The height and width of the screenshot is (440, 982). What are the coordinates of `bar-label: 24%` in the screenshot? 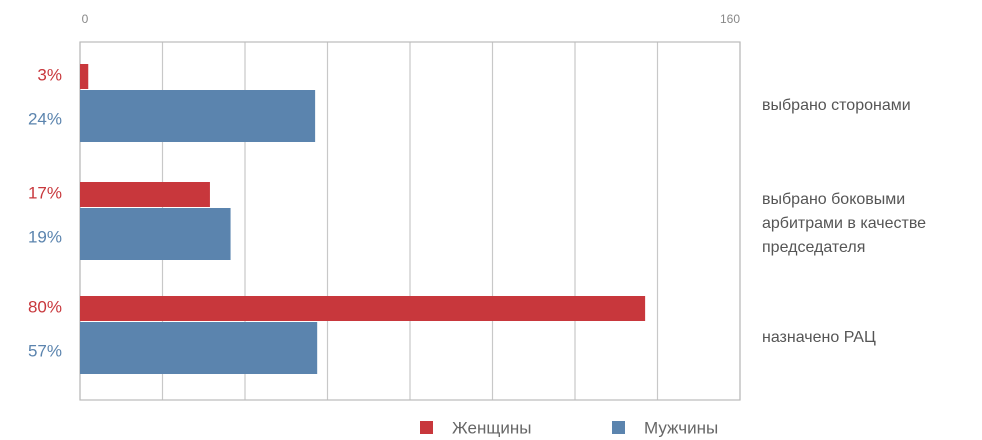 It's located at (45, 118).